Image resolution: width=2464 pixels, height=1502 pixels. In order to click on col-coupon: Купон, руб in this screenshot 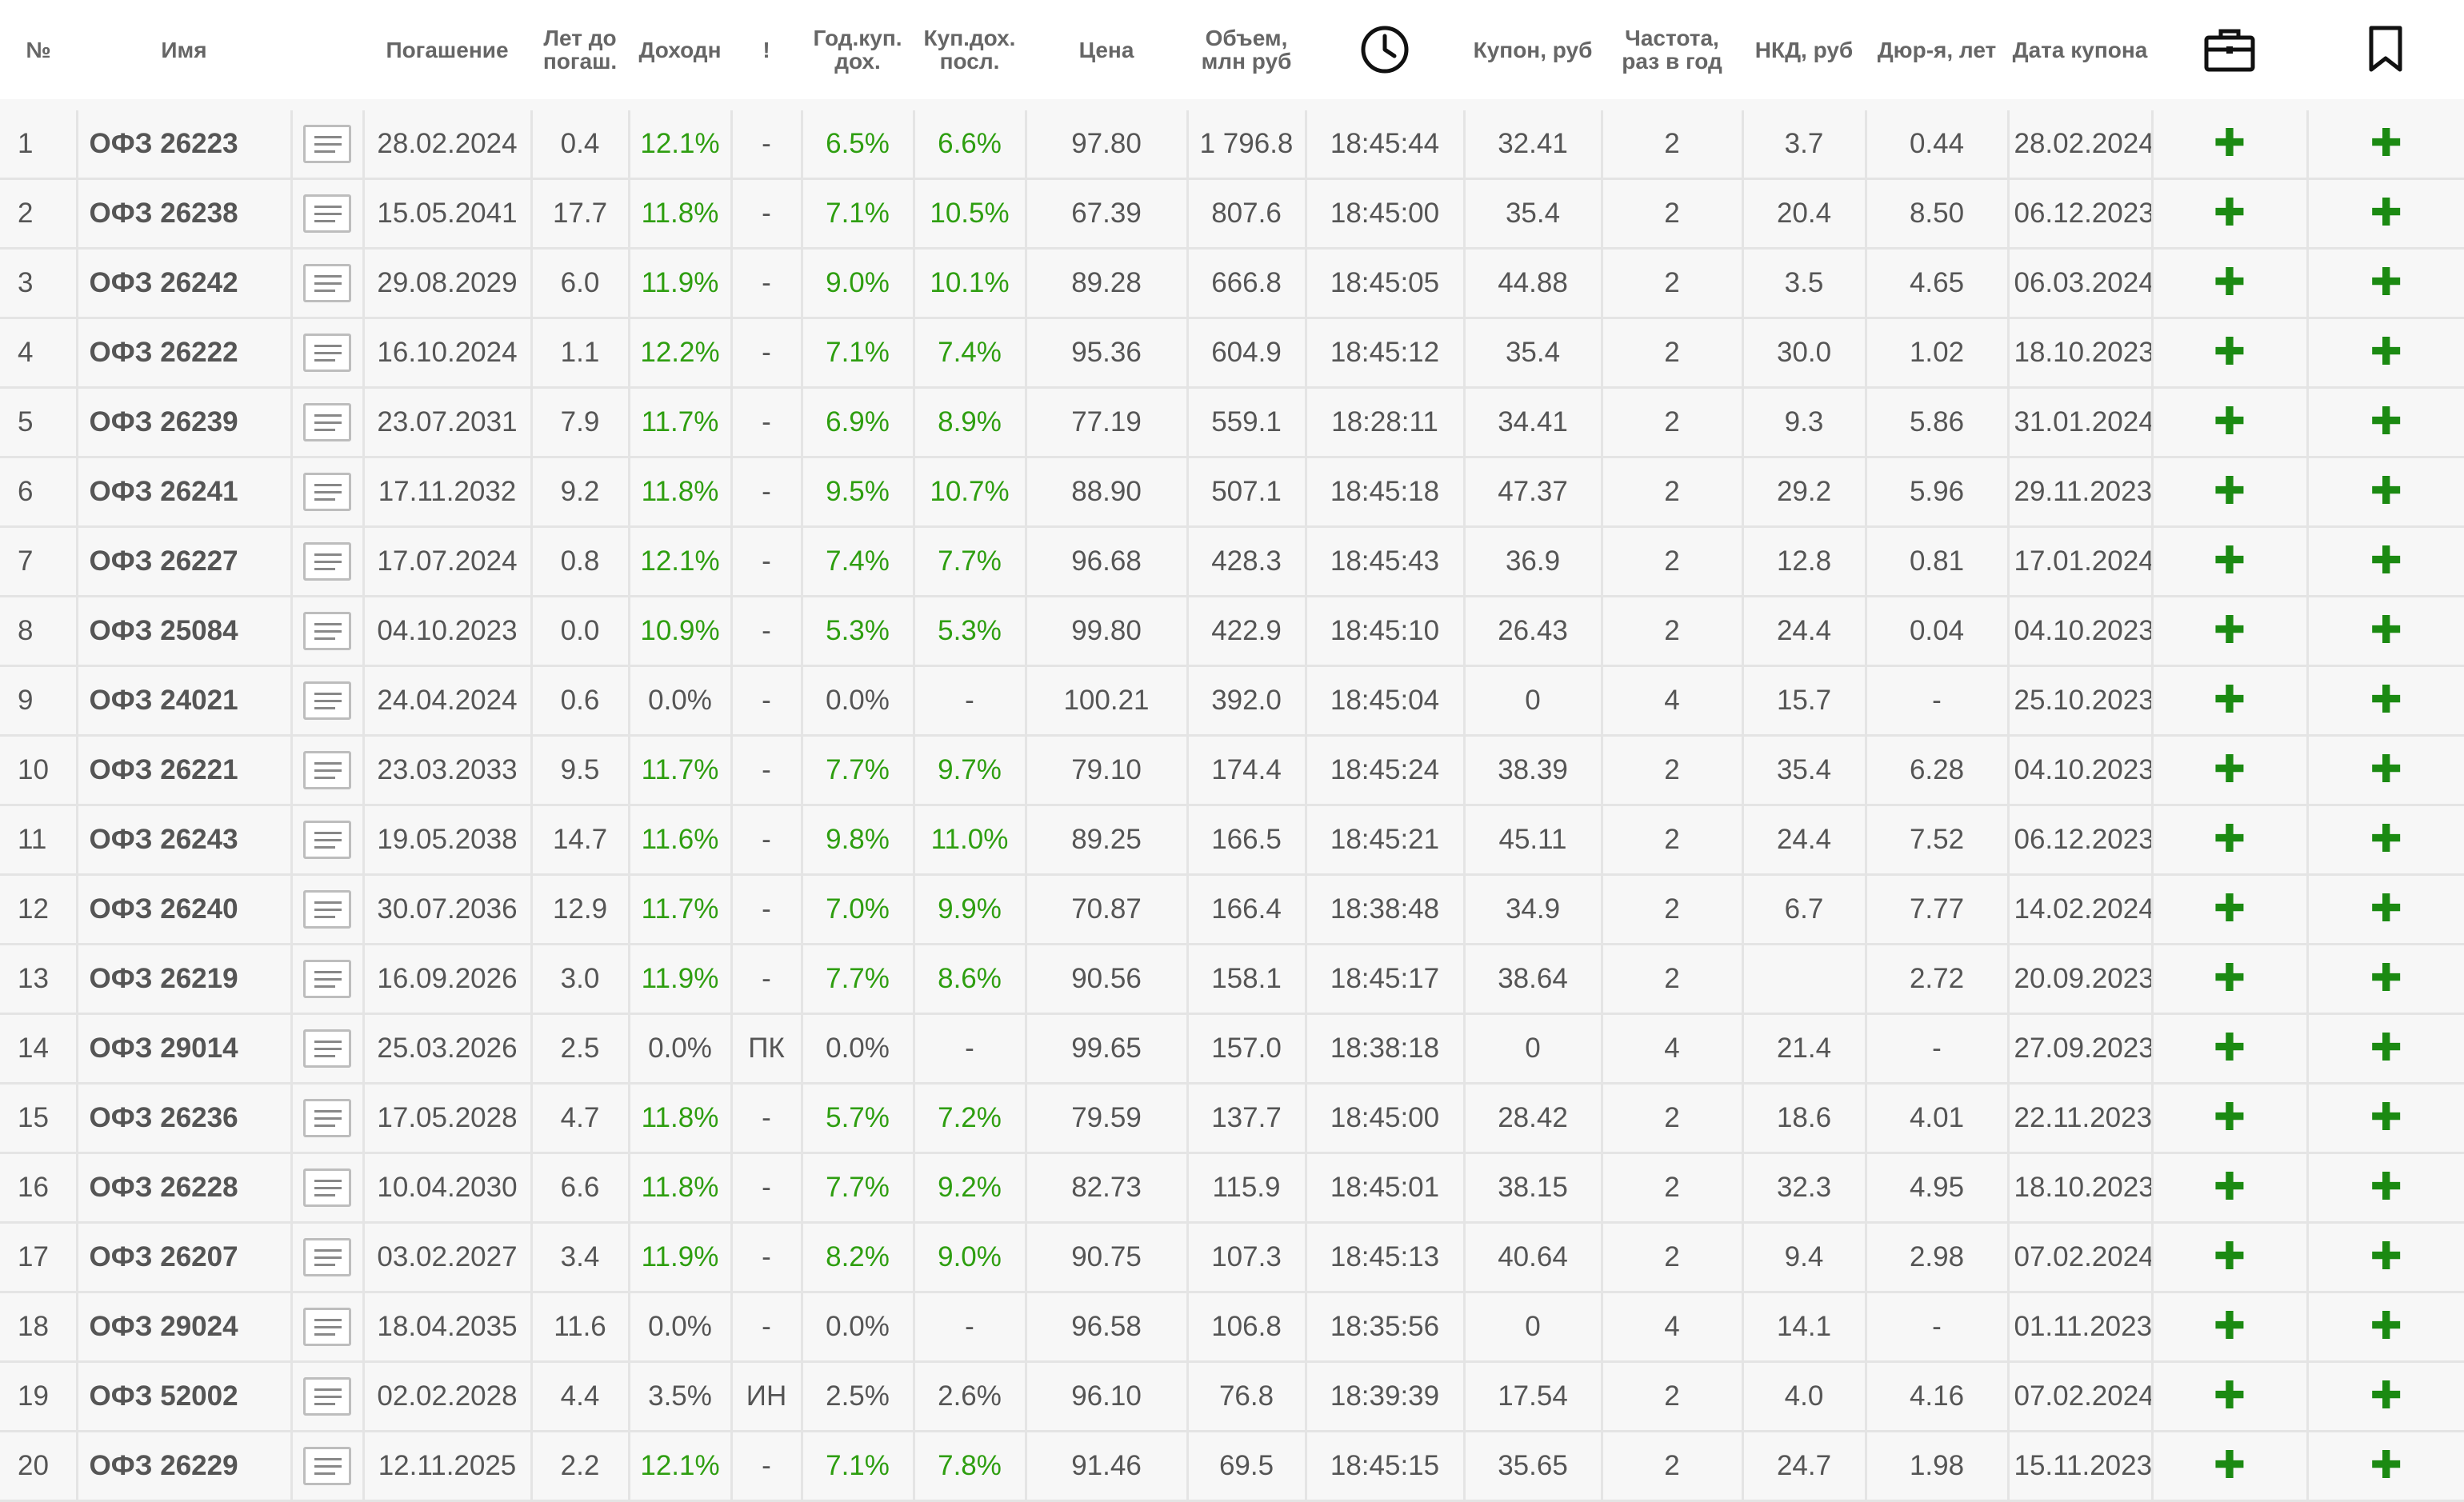, I will do `click(1533, 55)`.